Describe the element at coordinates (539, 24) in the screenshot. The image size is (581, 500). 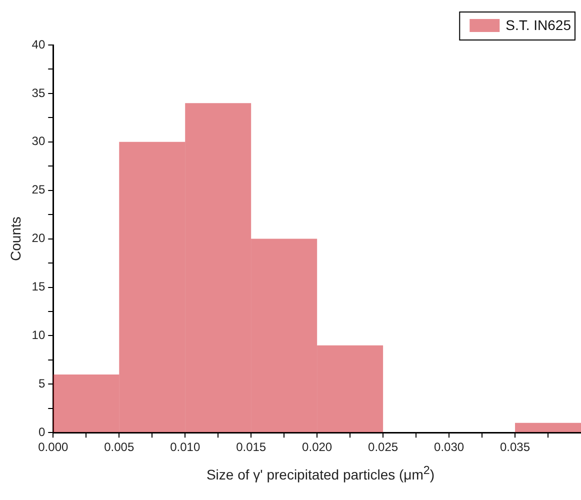
I see `legend-label: S.T. IN625` at that location.